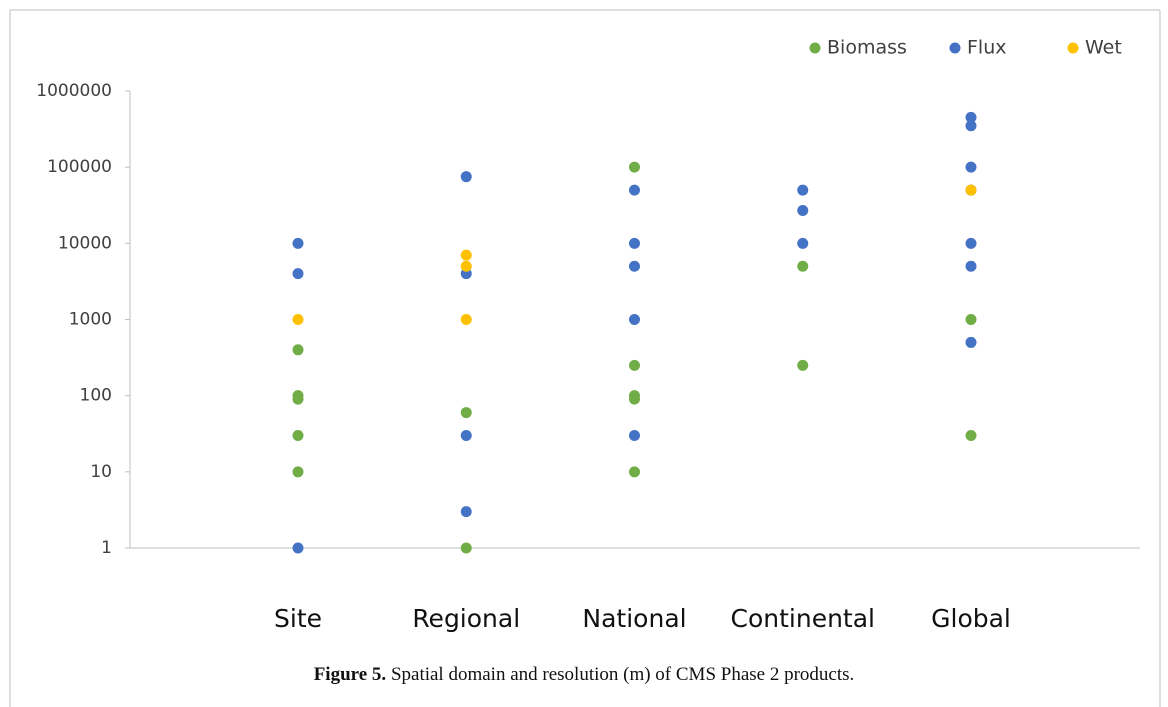 The height and width of the screenshot is (707, 1168). What do you see at coordinates (987, 48) in the screenshot?
I see `legend-label: Flux` at bounding box center [987, 48].